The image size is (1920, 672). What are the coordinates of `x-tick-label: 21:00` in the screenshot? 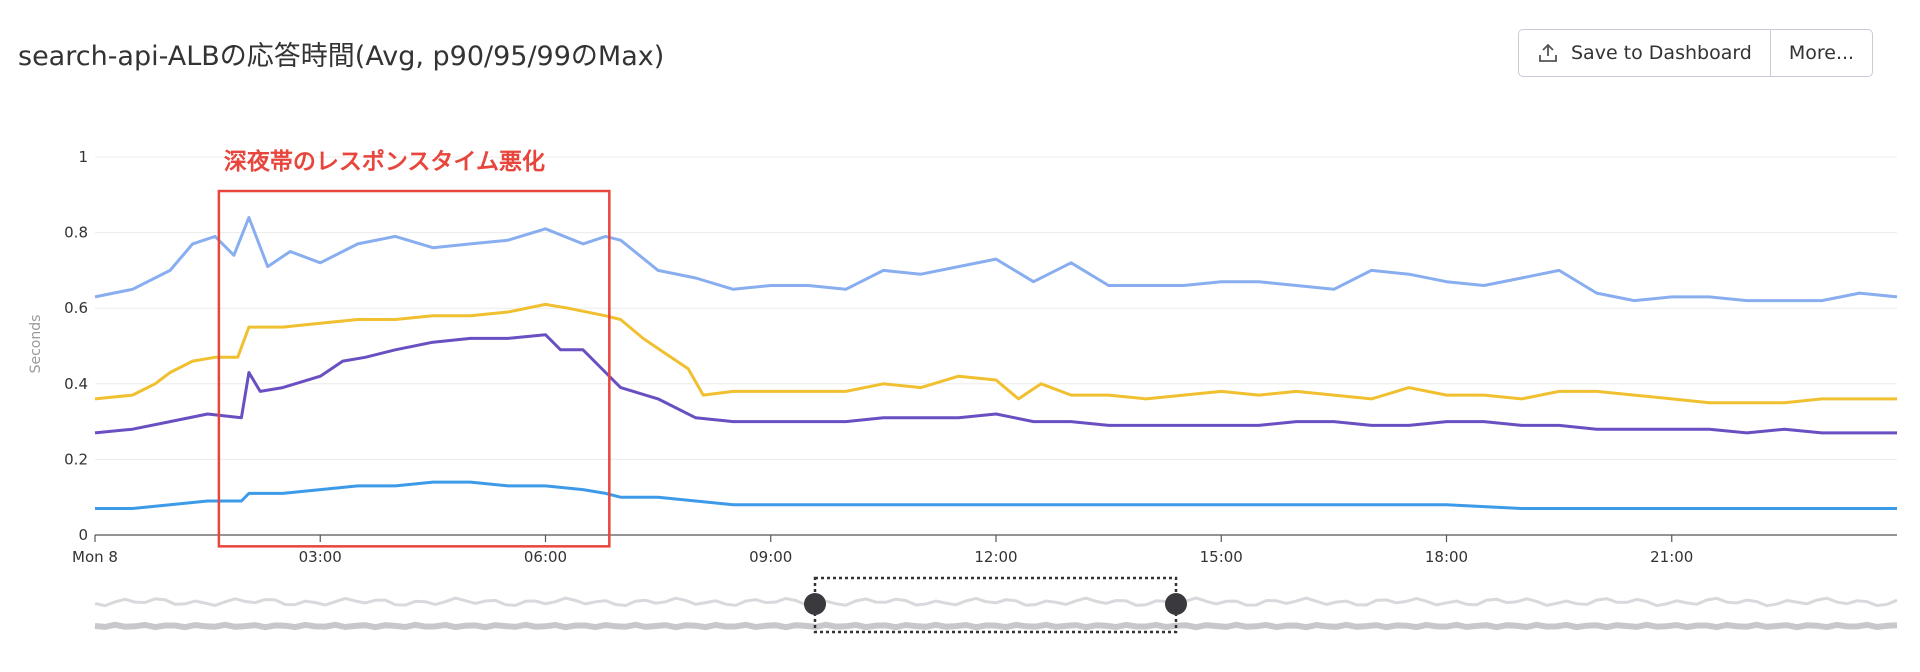 It's located at (1671, 557).